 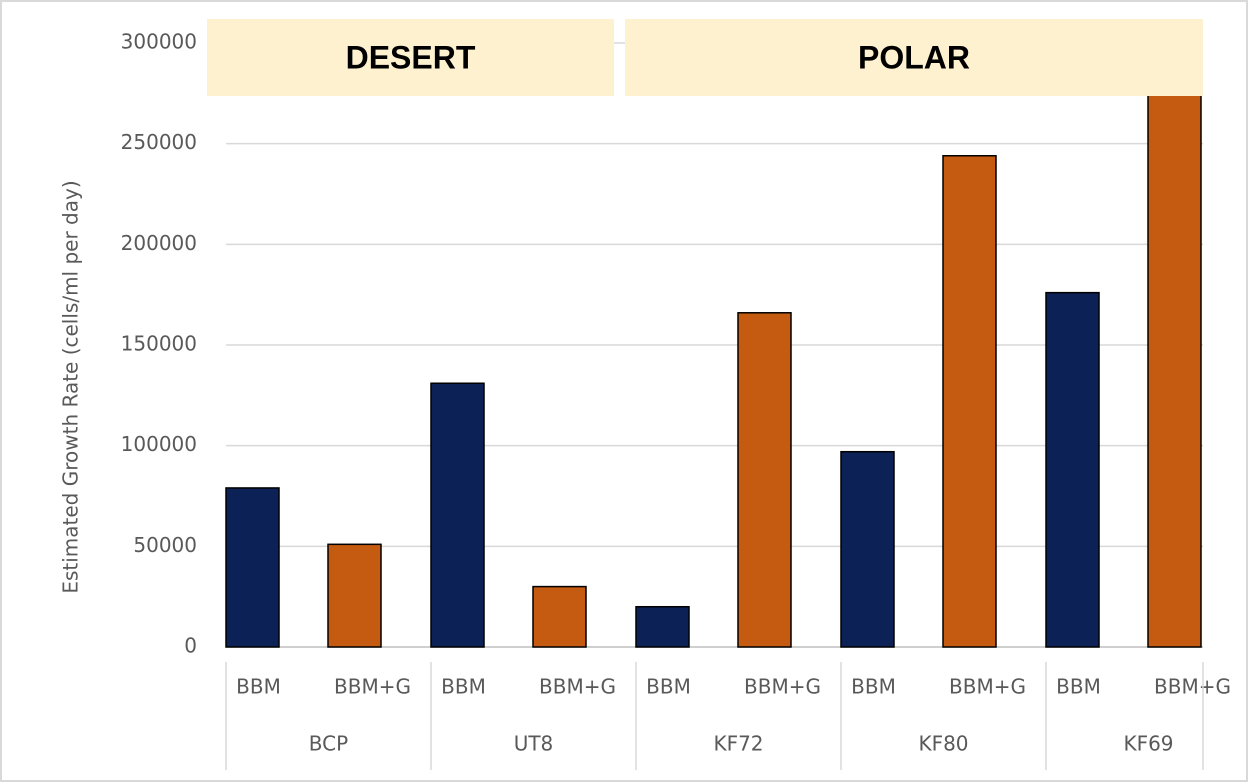 What do you see at coordinates (71, 386) in the screenshot?
I see `y-axis-label: Estimated Growth Rate (cells/ml per day)` at bounding box center [71, 386].